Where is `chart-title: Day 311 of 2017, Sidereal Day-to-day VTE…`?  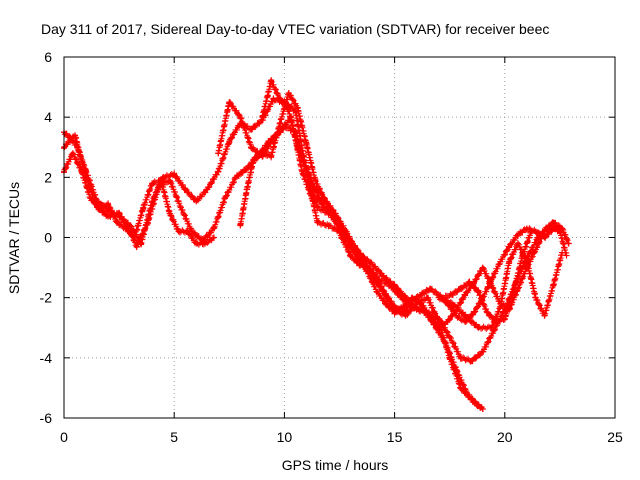 chart-title: Day 311 of 2017, Sidereal Day-to-day VTE… is located at coordinates (295, 29).